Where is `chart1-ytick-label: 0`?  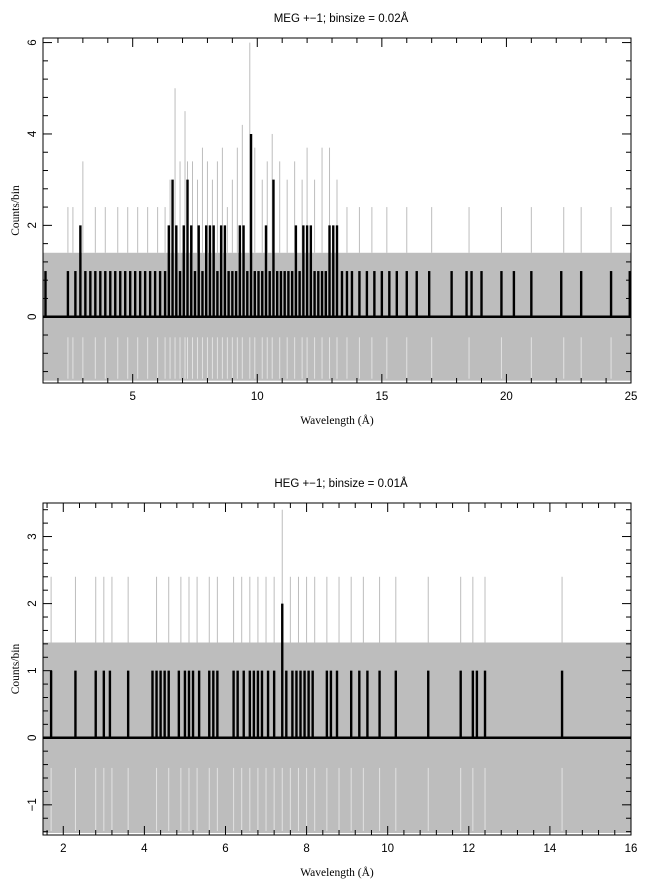
chart1-ytick-label: 0 is located at coordinates (33, 317).